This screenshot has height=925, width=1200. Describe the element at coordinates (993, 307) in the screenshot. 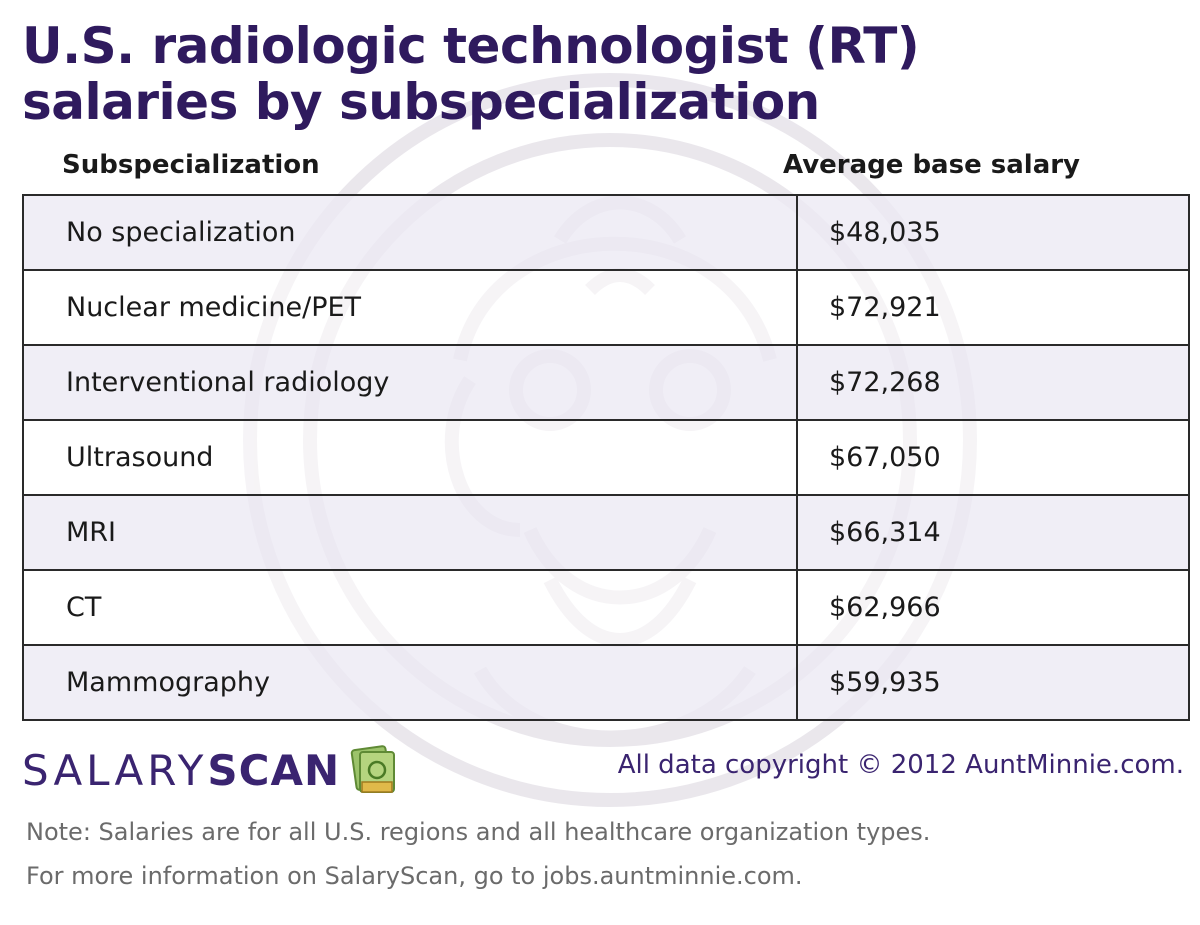

I see `salary-cell: $72,921` at that location.